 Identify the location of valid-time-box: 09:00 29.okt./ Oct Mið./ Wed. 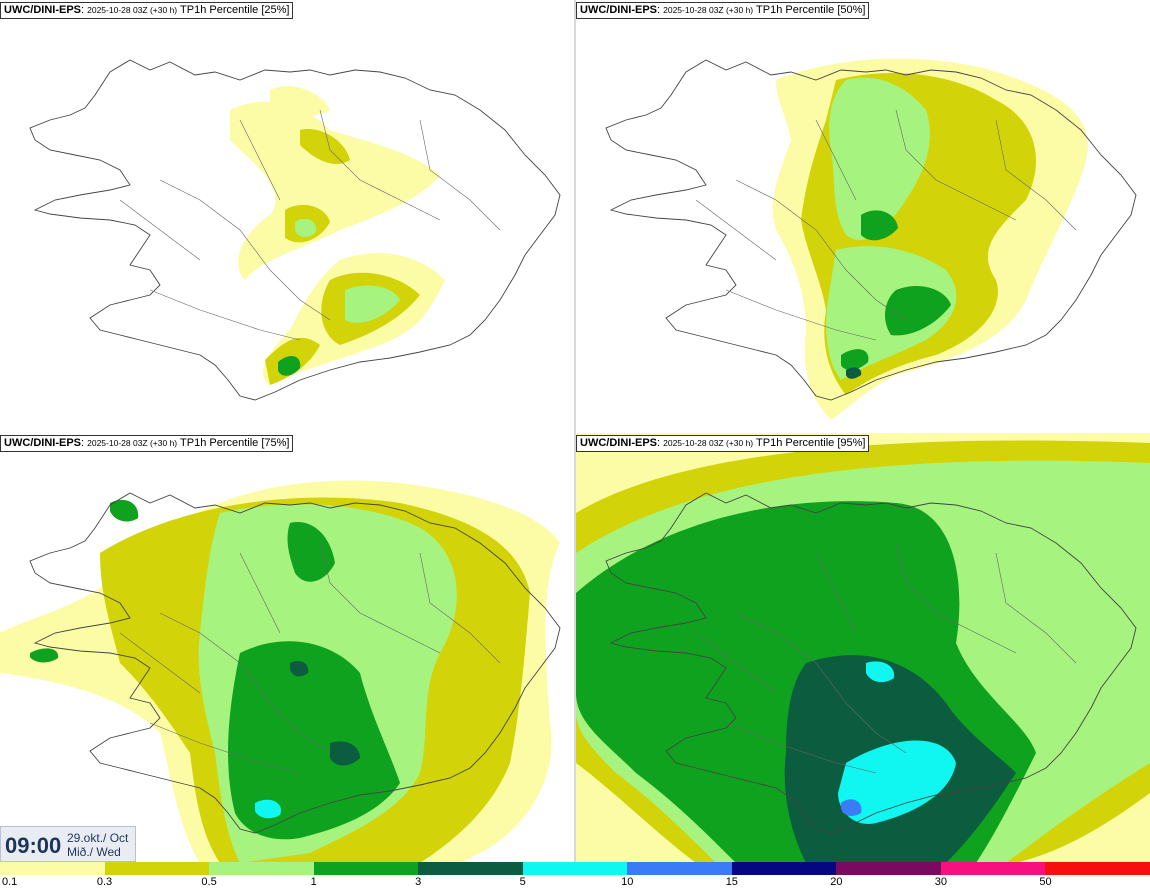
(68, 844).